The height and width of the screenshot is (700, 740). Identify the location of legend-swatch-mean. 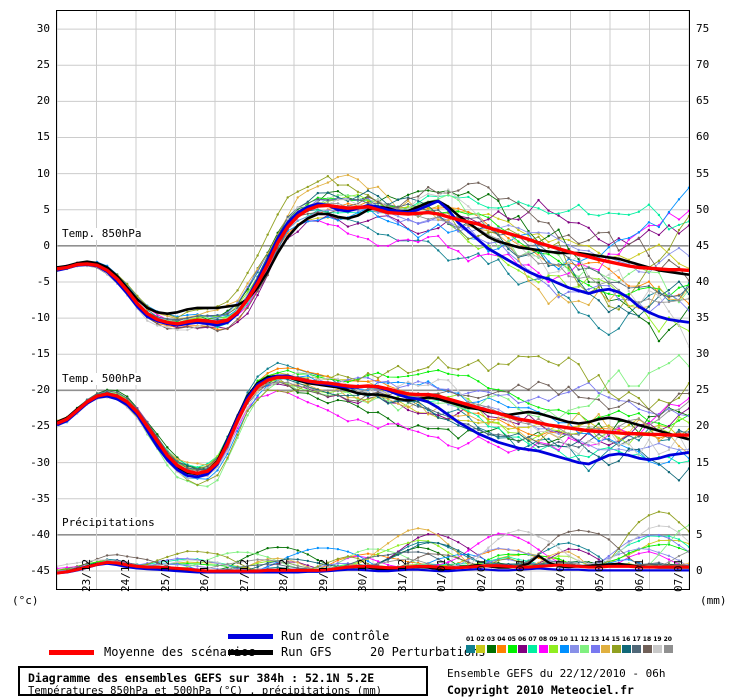
(71, 652).